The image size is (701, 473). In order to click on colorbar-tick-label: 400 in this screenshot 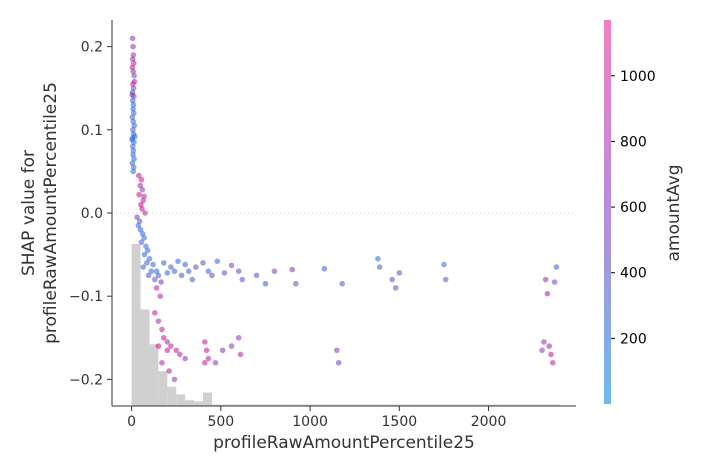, I will do `click(633, 274)`.